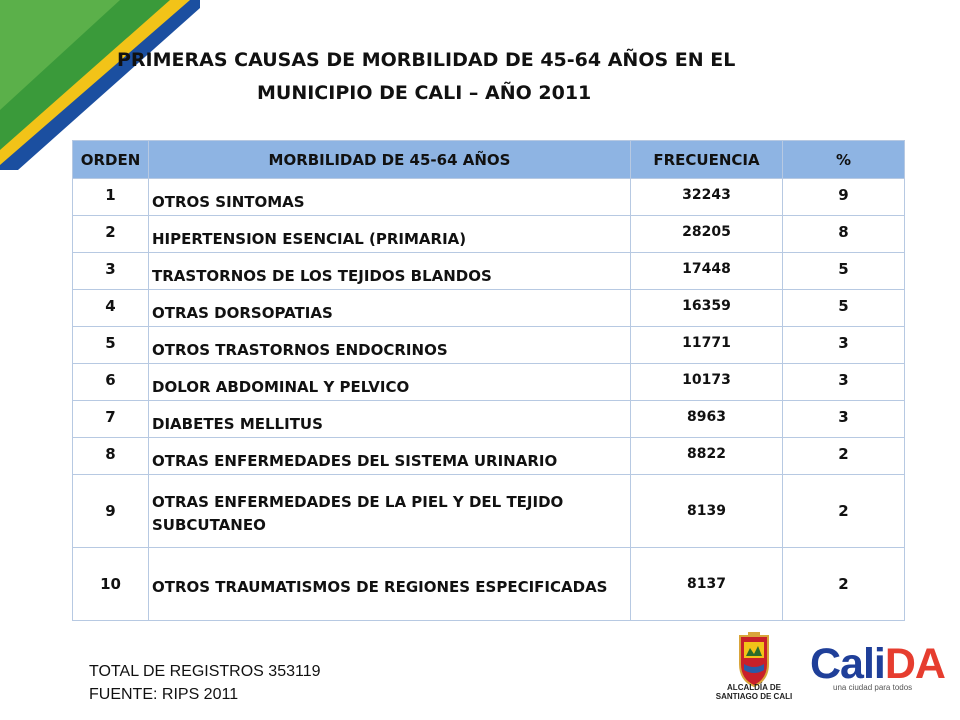 The image size is (960, 720). What do you see at coordinates (424, 93) in the screenshot?
I see `title-line-2: MUNICIPIO DE CALI – AÑO 2011` at bounding box center [424, 93].